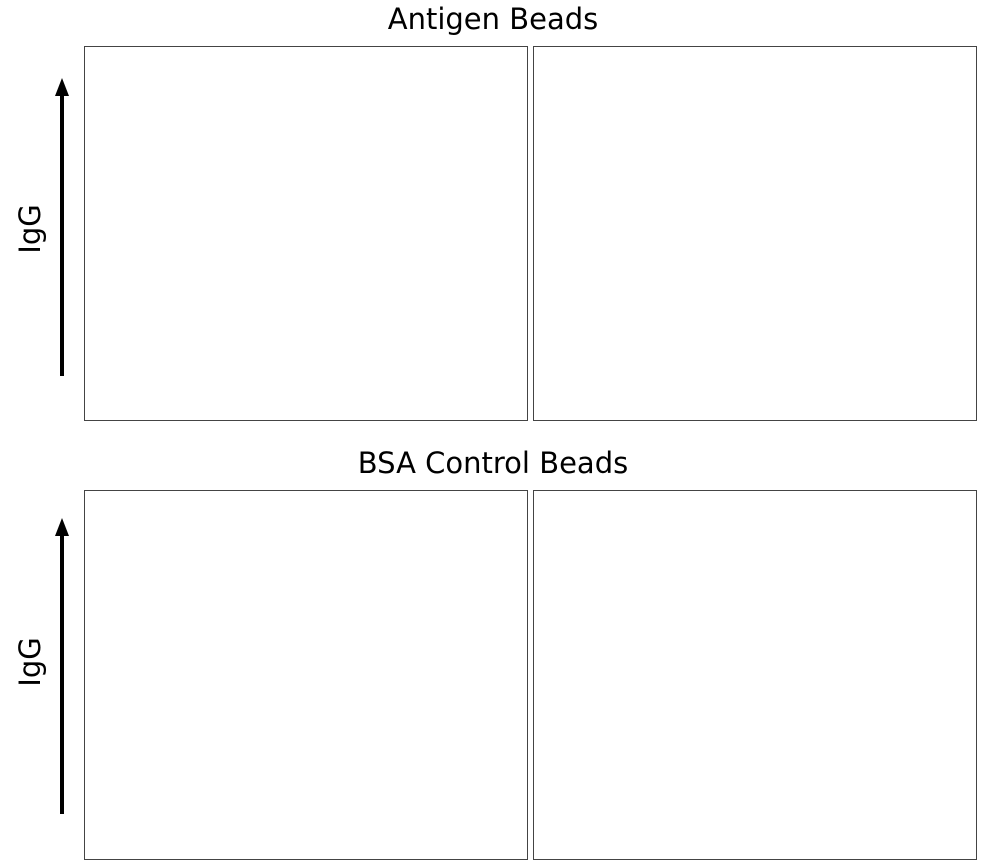 The height and width of the screenshot is (866, 986). Describe the element at coordinates (62, 527) in the screenshot. I see `igg-arrowhead-bottom` at that location.